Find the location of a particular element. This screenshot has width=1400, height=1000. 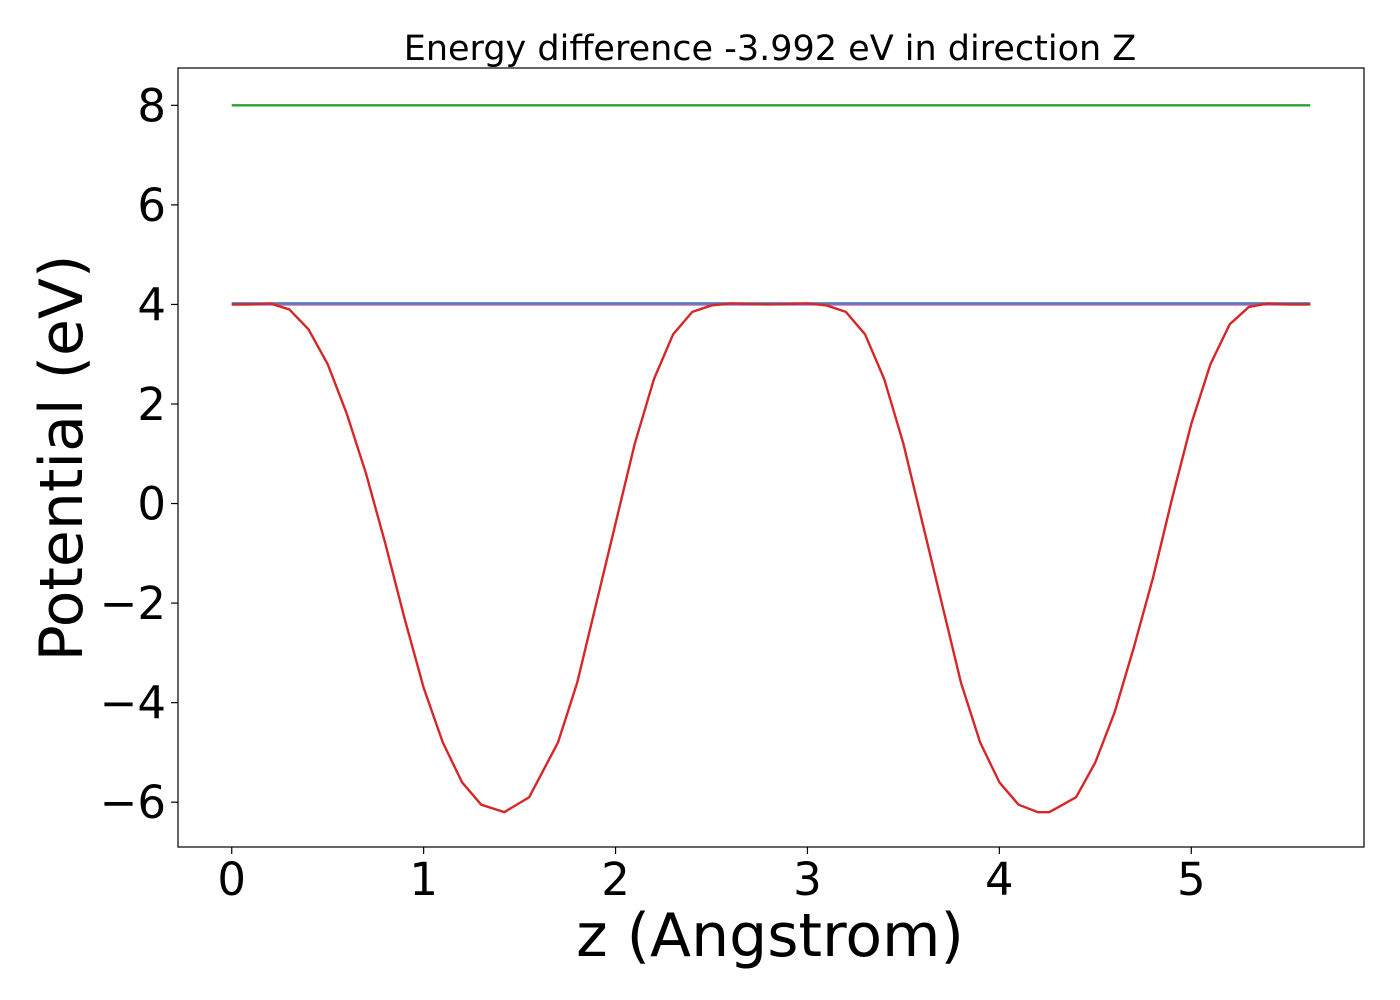

x-tick-label: 3 is located at coordinates (807, 879).